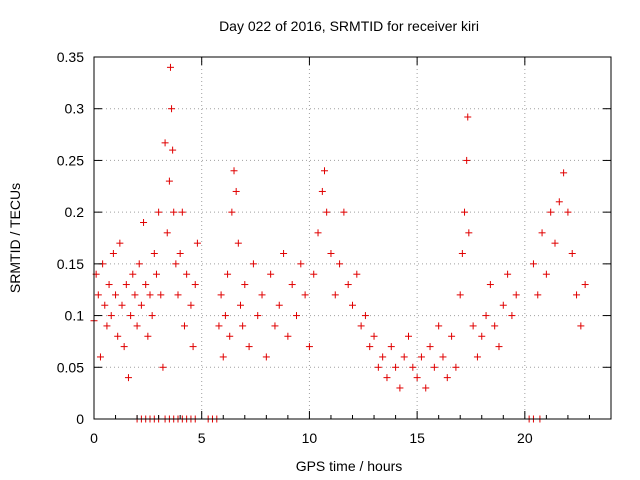  What do you see at coordinates (75, 109) in the screenshot?
I see `y-tick-label: 0.3` at bounding box center [75, 109].